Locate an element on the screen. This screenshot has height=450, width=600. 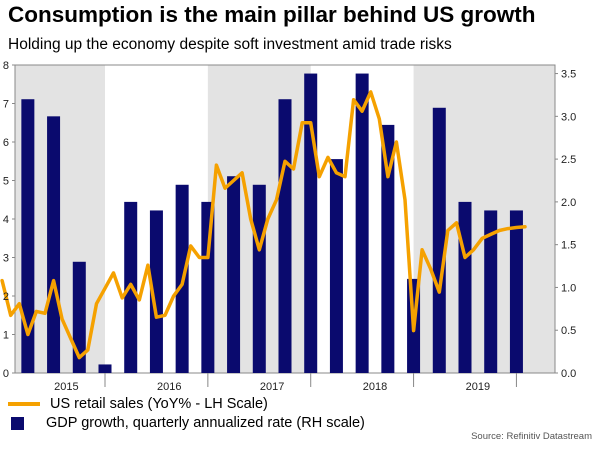
legend-line-swatch is located at coordinates (24, 404).